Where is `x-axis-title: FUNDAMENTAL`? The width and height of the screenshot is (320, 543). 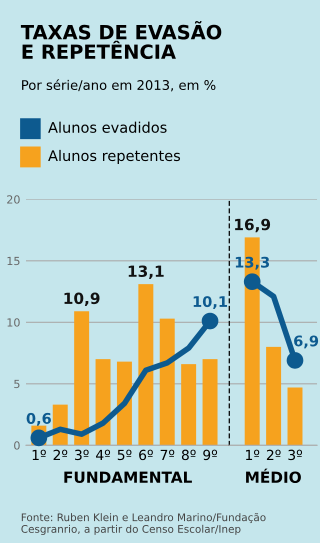
x-axis-title: FUNDAMENTAL is located at coordinates (128, 478).